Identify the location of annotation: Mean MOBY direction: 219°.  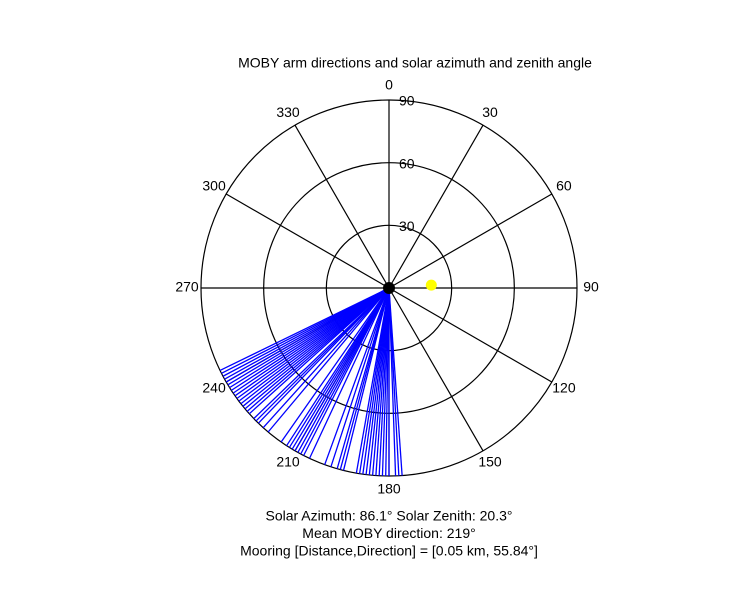
(388, 533).